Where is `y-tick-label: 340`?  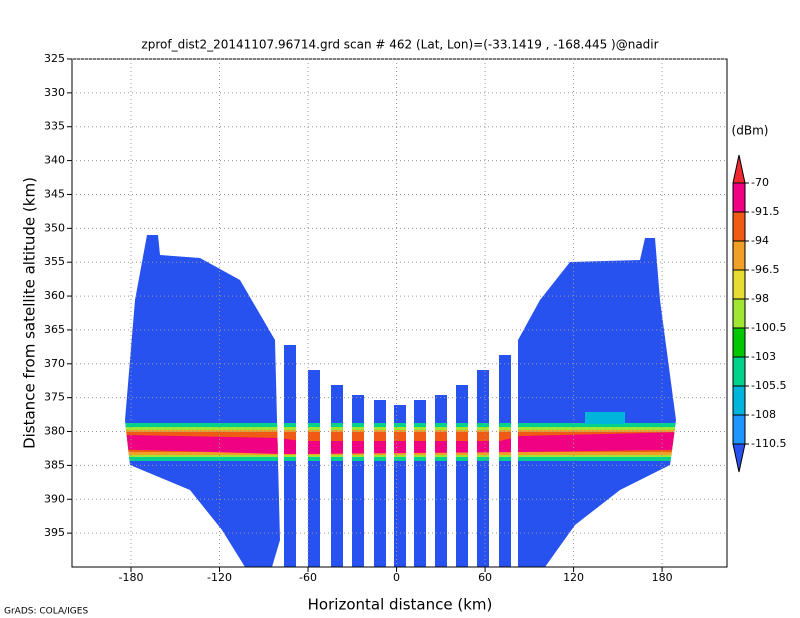 y-tick-label: 340 is located at coordinates (54, 160).